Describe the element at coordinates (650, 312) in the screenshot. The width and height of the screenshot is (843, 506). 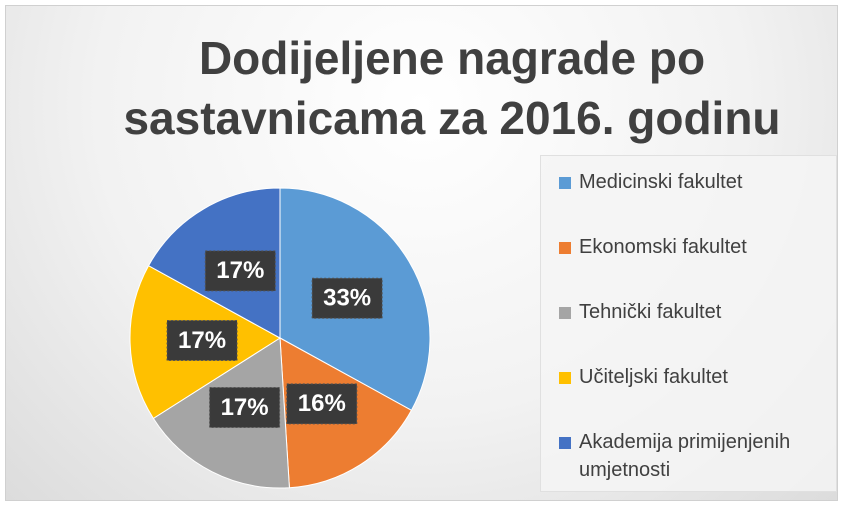
I see `legend-label: Tehnički fakultet` at that location.